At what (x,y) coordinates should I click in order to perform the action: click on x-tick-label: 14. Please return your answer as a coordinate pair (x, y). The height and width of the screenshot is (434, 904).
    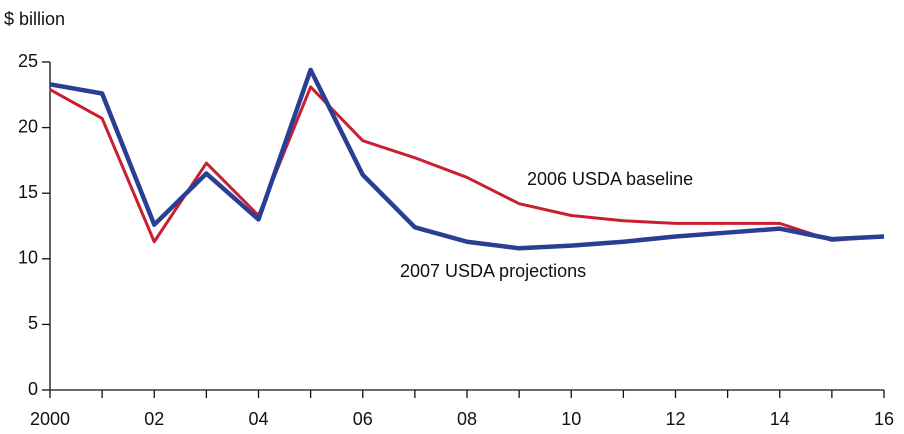
    Looking at the image, I should click on (780, 419).